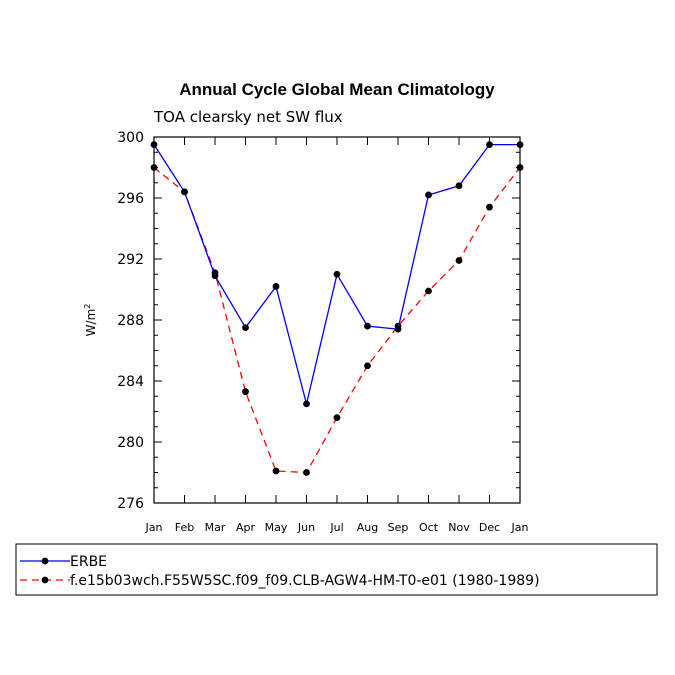 The width and height of the screenshot is (675, 675). I want to click on x-tick-labels: Jan Feb Mar Apr May Jun Jul Aug Sep Oct Nov Dec Jan, so click(337, 527).